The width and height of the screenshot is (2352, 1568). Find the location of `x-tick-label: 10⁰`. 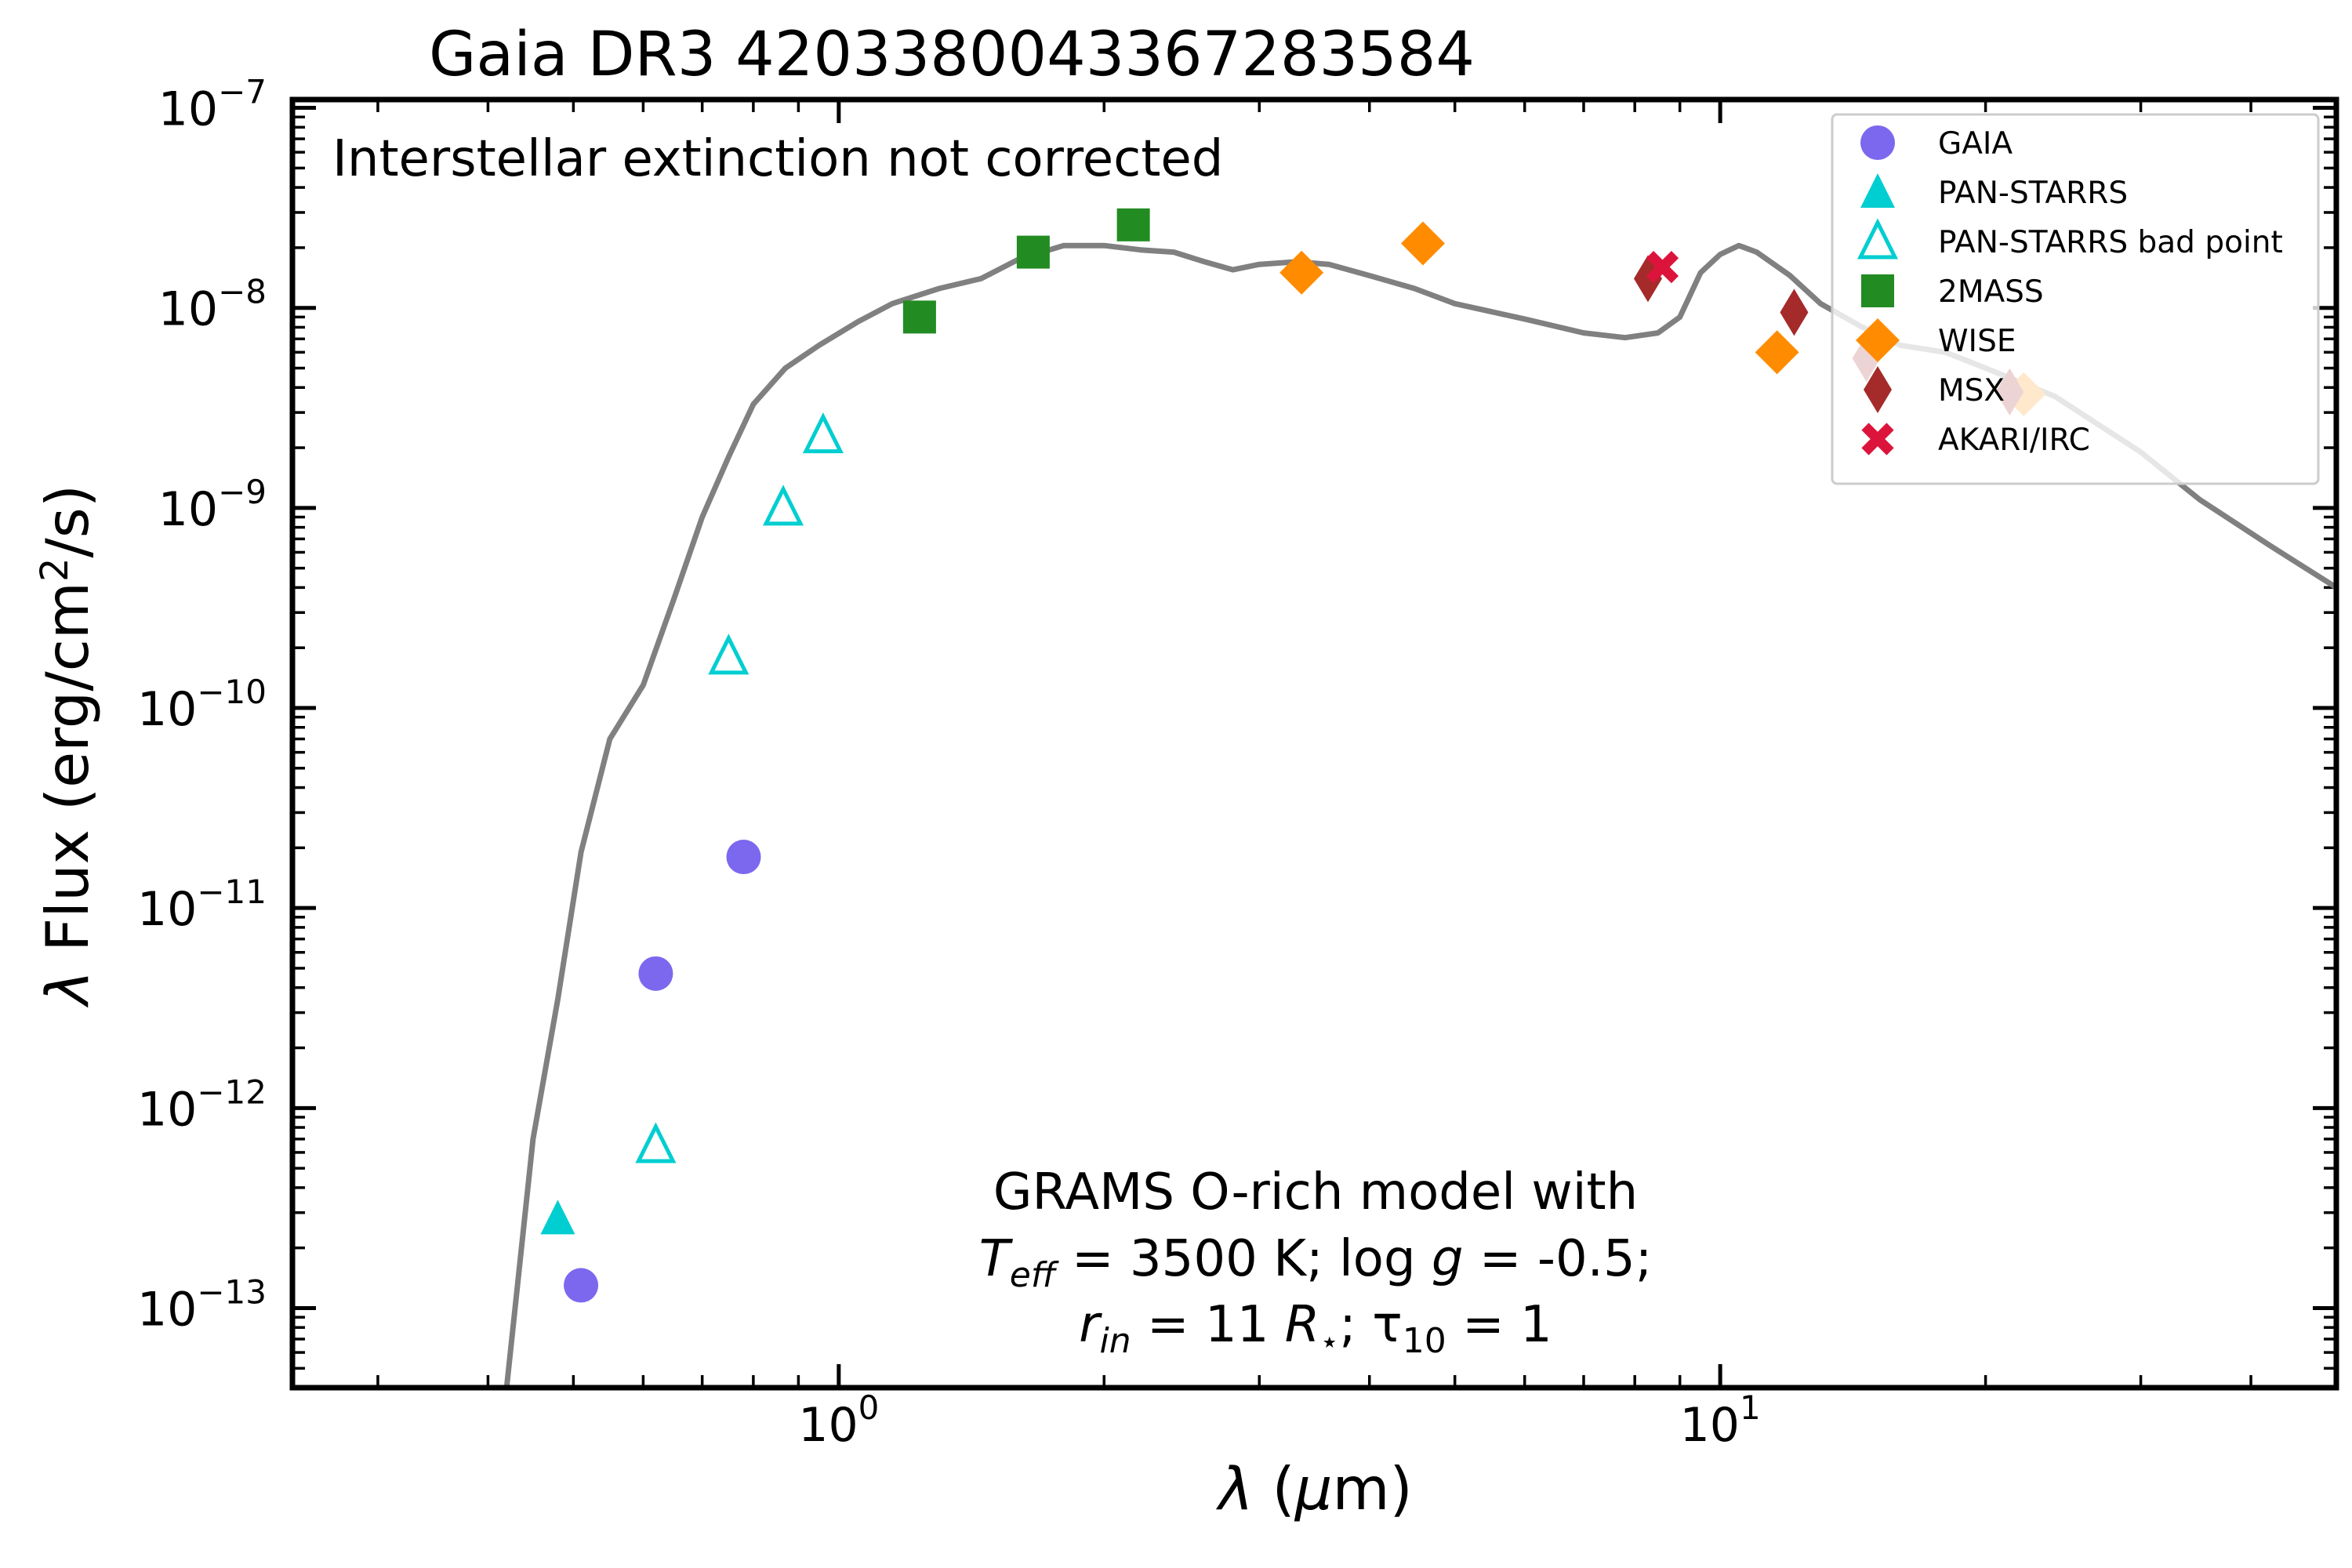

x-tick-label: 10⁰ is located at coordinates (838, 1420).